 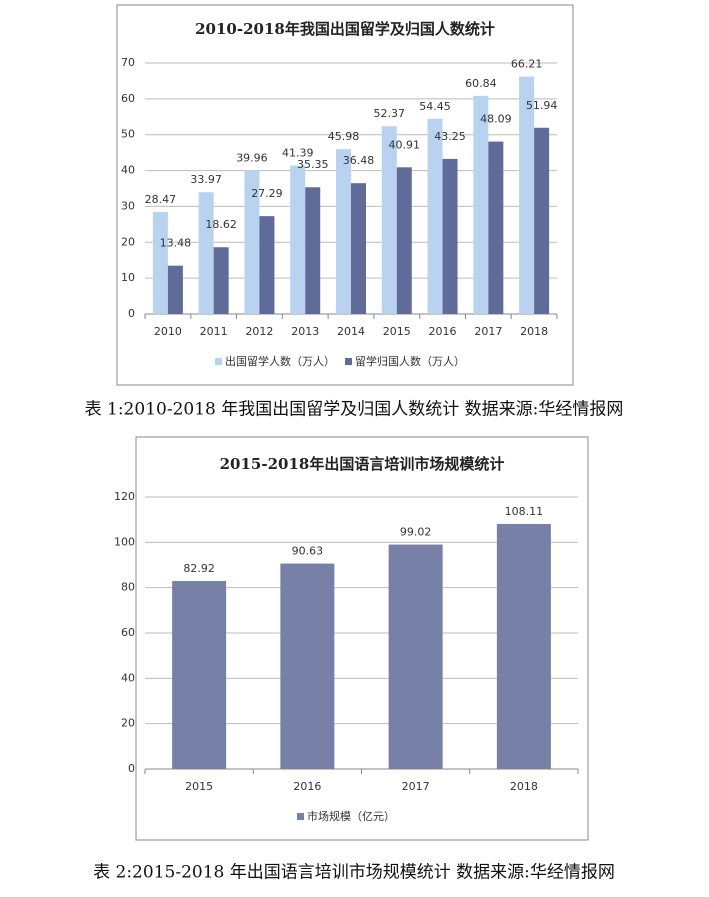 I want to click on data-label: 48.09, so click(x=496, y=119).